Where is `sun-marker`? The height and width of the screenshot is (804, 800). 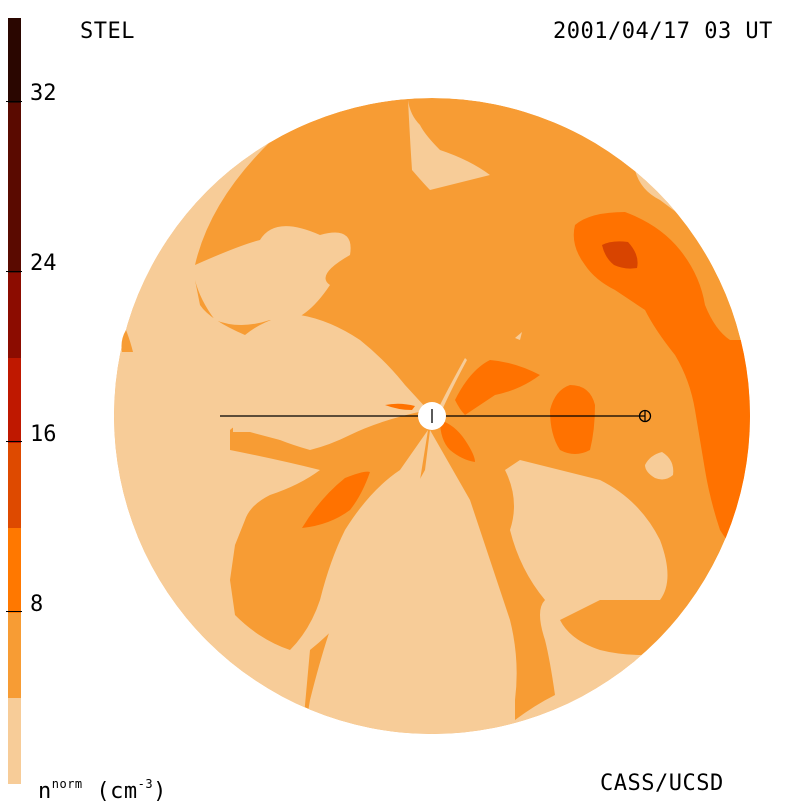 sun-marker is located at coordinates (432, 416).